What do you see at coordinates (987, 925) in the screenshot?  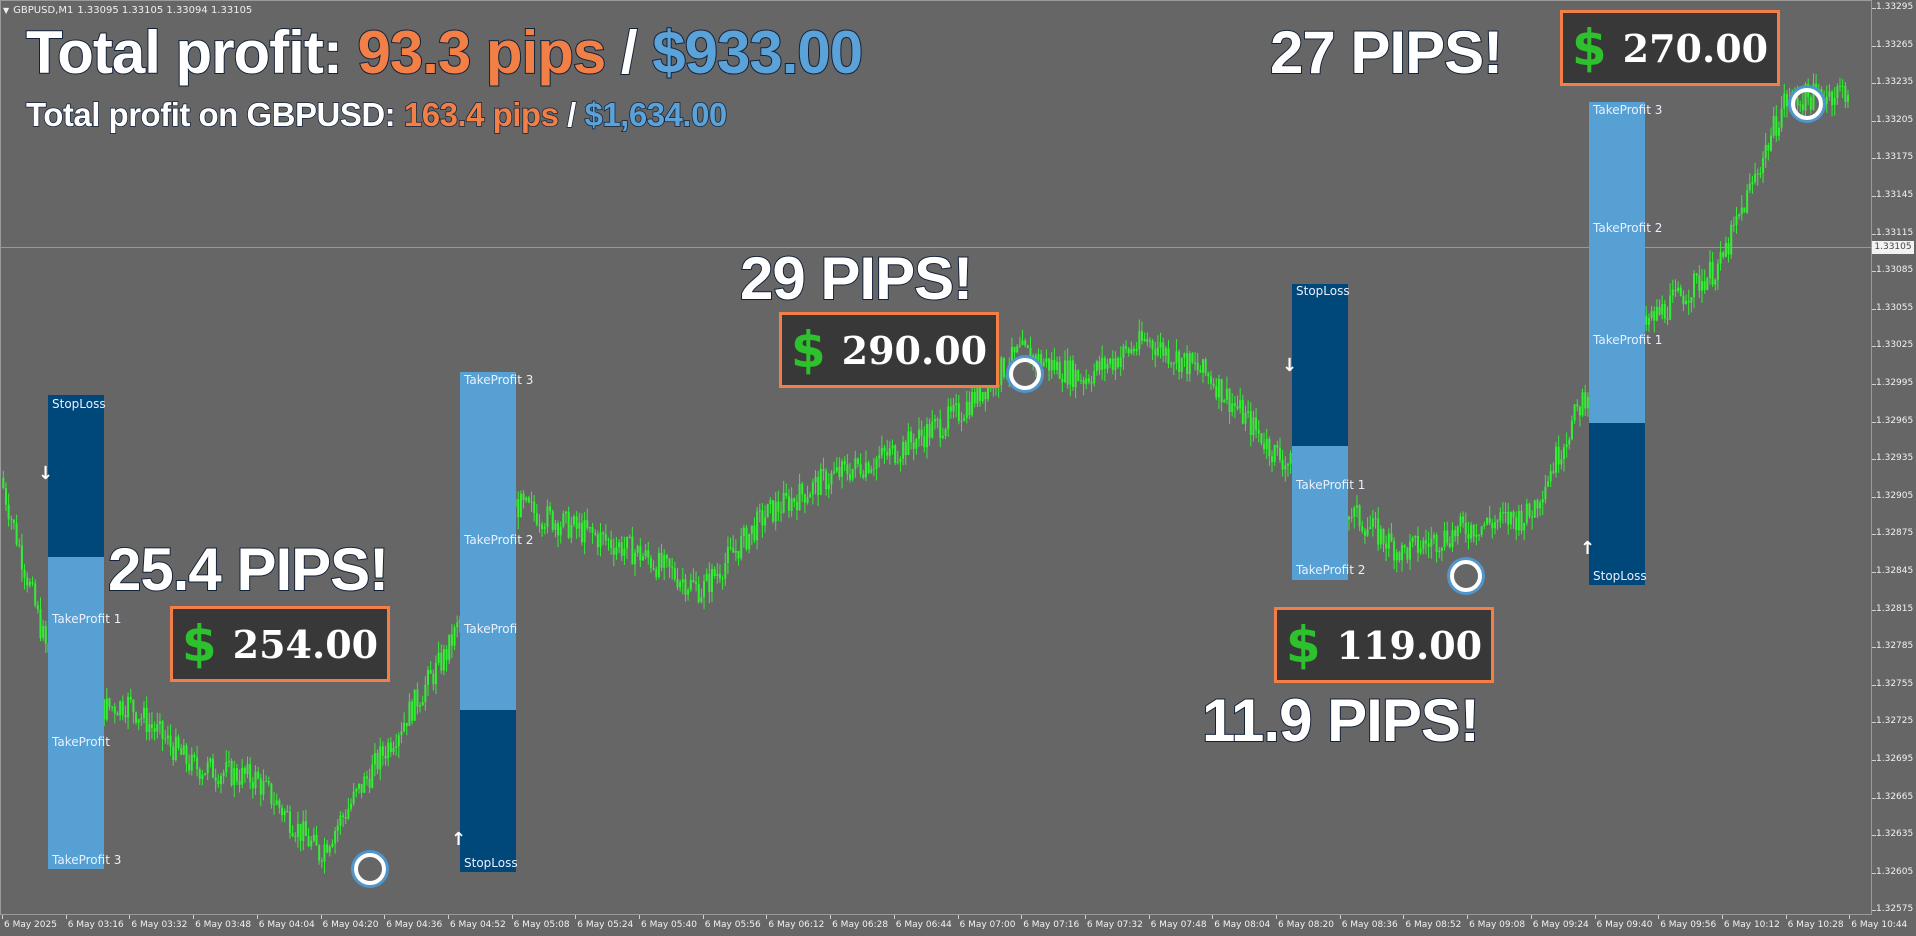 I see `x-axis-label: 6 May 07:00` at bounding box center [987, 925].